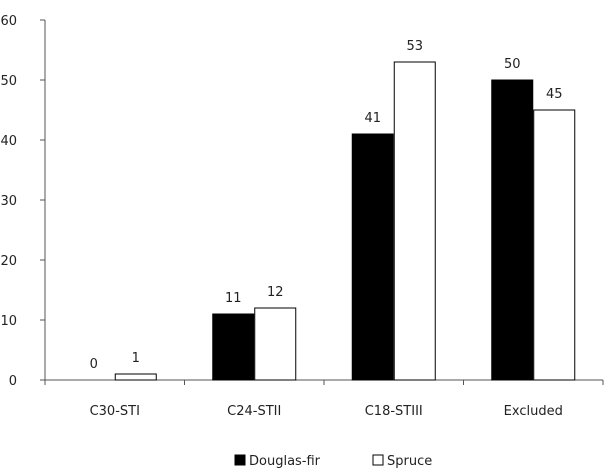  Describe the element at coordinates (13, 381) in the screenshot. I see `y-tick-label: 0` at that location.